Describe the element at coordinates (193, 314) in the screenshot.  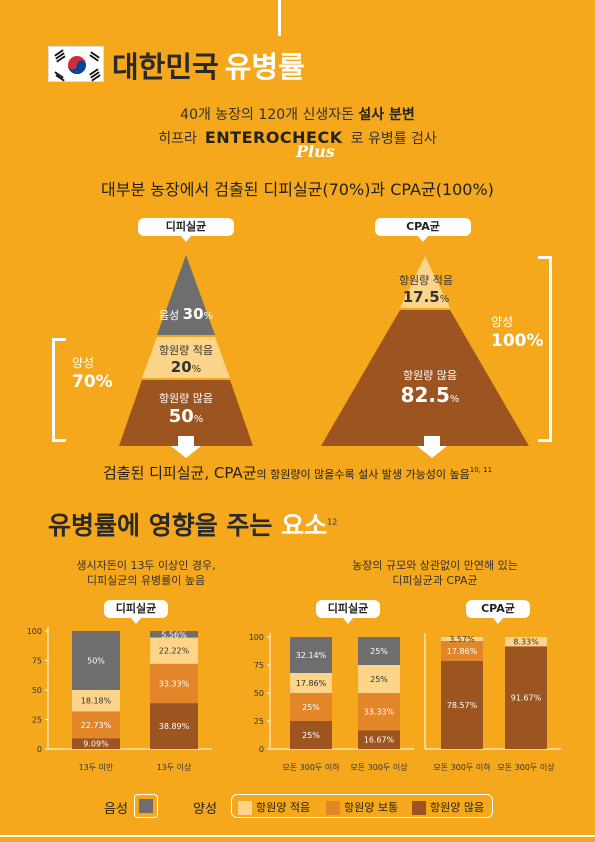
I see `level-value: 30` at that location.